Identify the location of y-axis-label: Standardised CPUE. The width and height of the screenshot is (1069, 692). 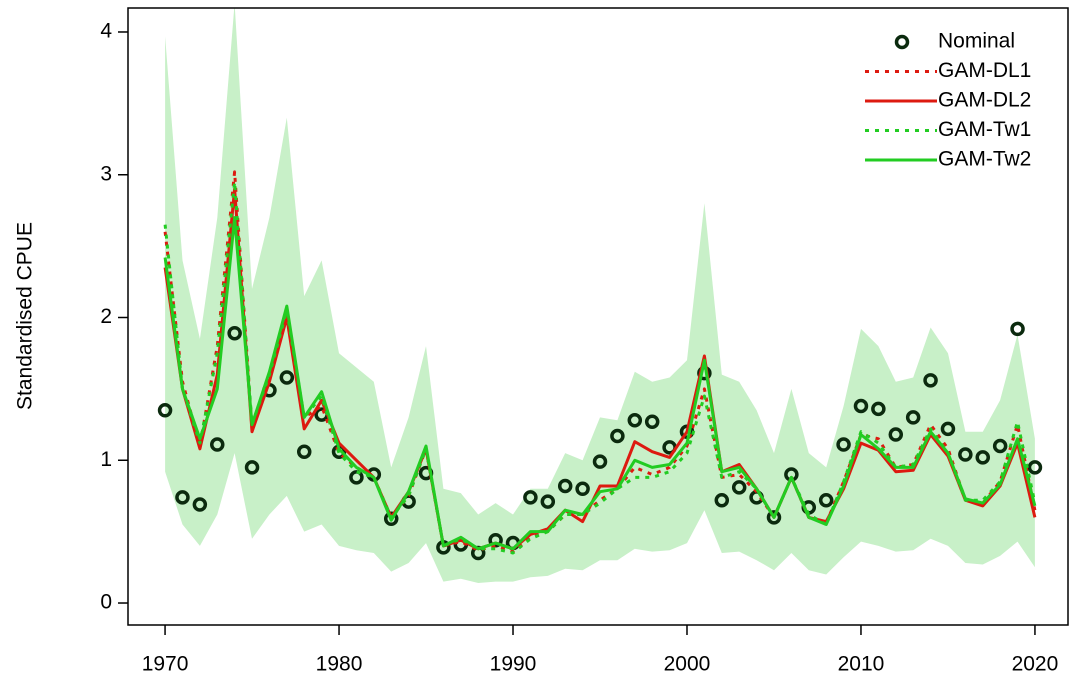
(25, 316).